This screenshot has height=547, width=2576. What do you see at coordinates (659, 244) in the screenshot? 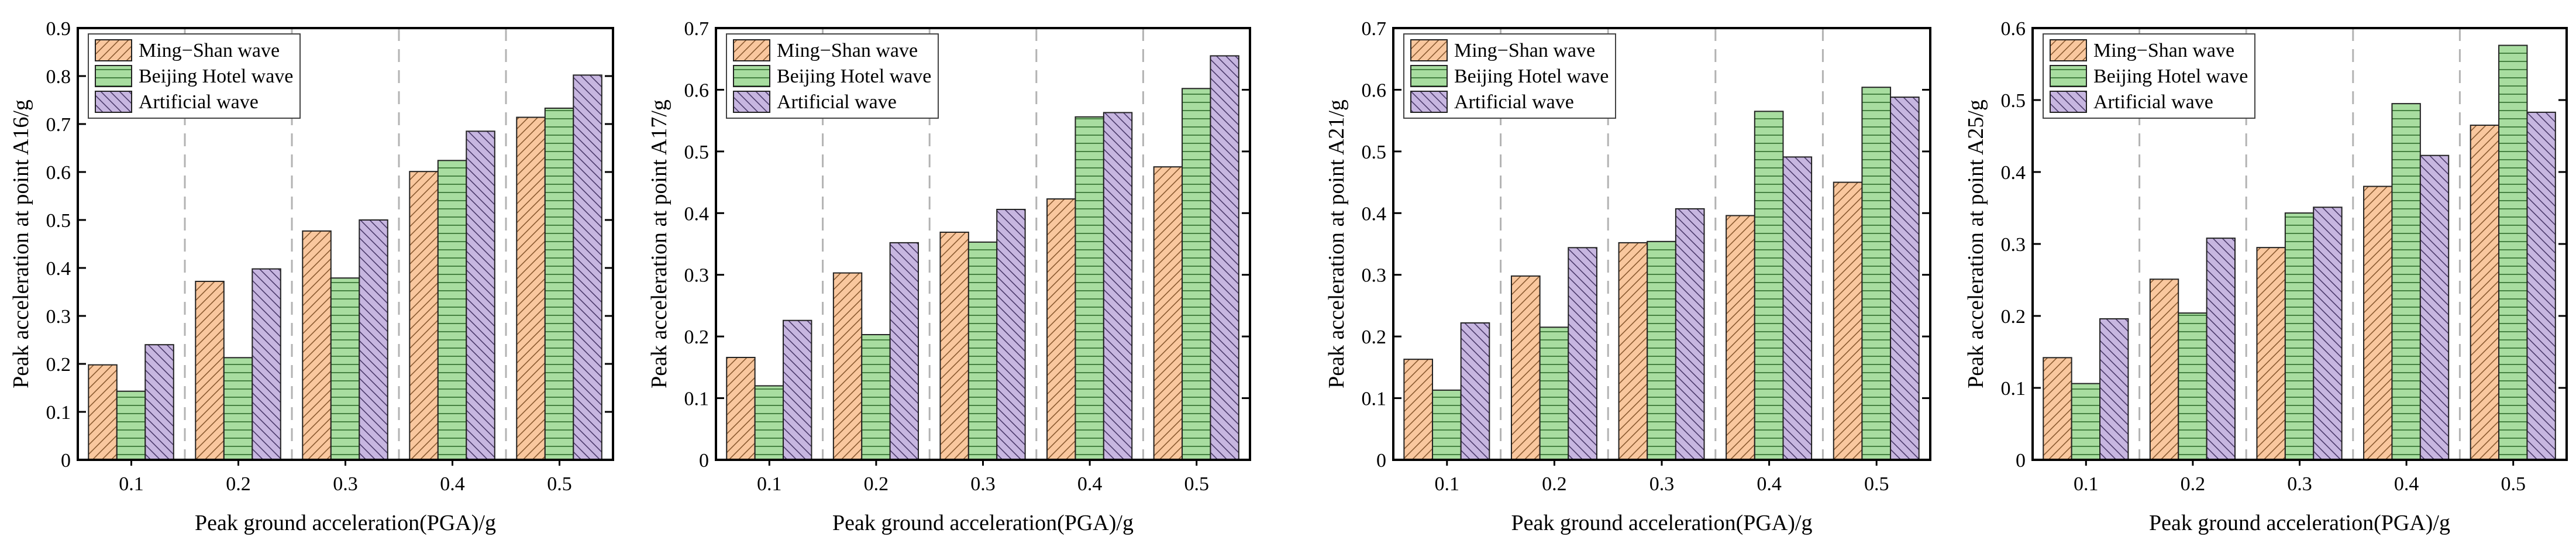
I see `y-axis-label: Peak acceleration at point A17/g` at bounding box center [659, 244].